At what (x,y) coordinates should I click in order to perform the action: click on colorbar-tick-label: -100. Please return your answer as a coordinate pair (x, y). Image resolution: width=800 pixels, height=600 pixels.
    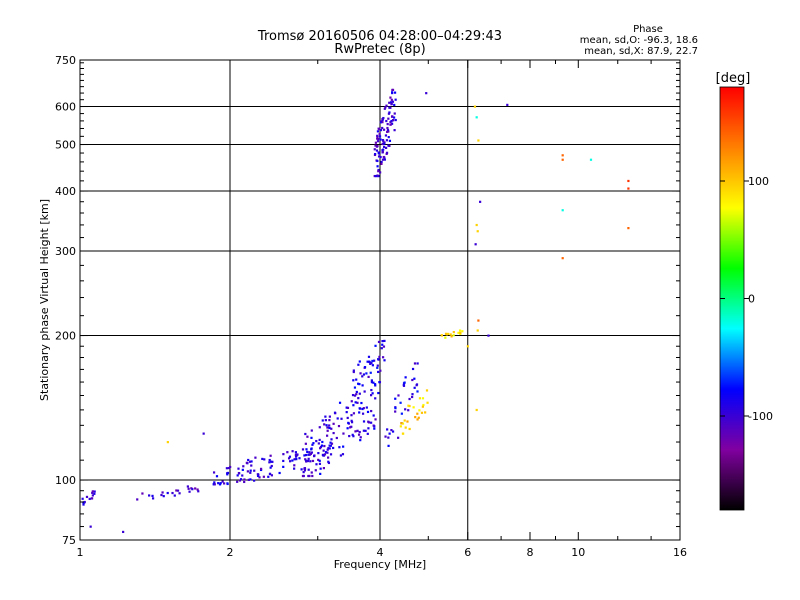
    Looking at the image, I should click on (760, 416).